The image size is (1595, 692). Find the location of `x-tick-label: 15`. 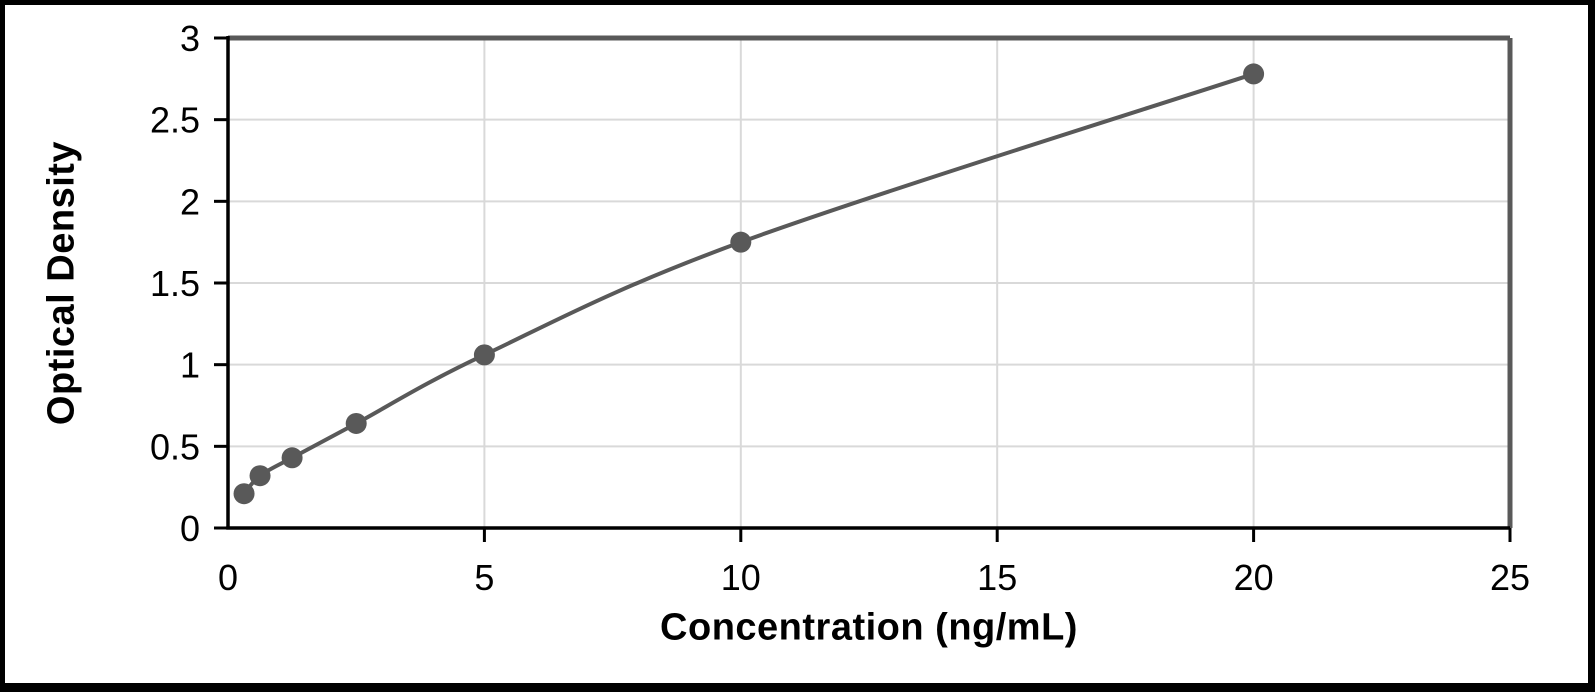

x-tick-label: 15 is located at coordinates (997, 577).